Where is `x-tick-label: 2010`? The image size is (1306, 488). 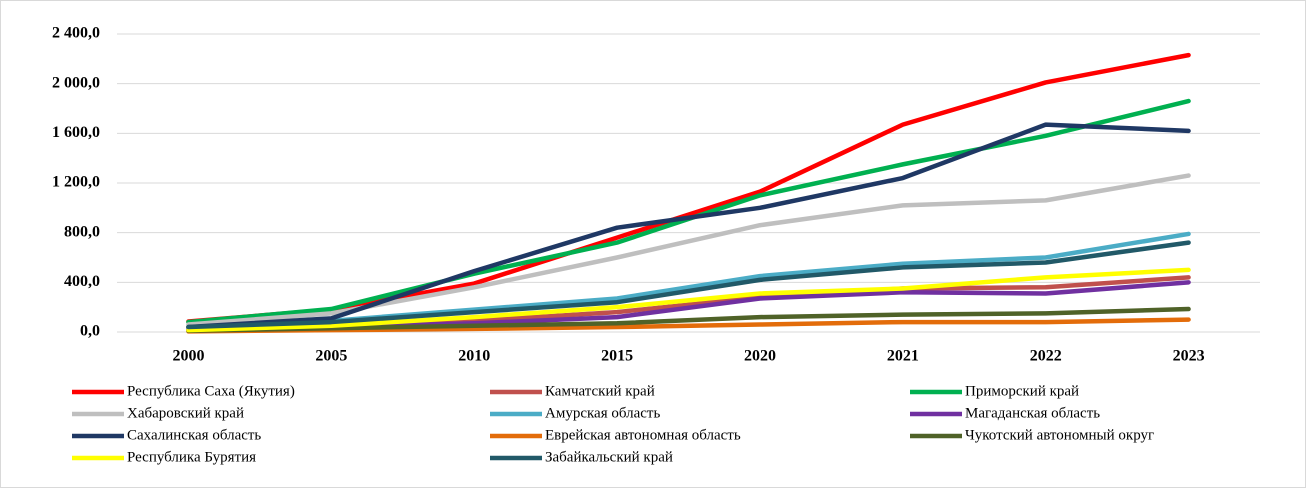
x-tick-label: 2010 is located at coordinates (474, 356).